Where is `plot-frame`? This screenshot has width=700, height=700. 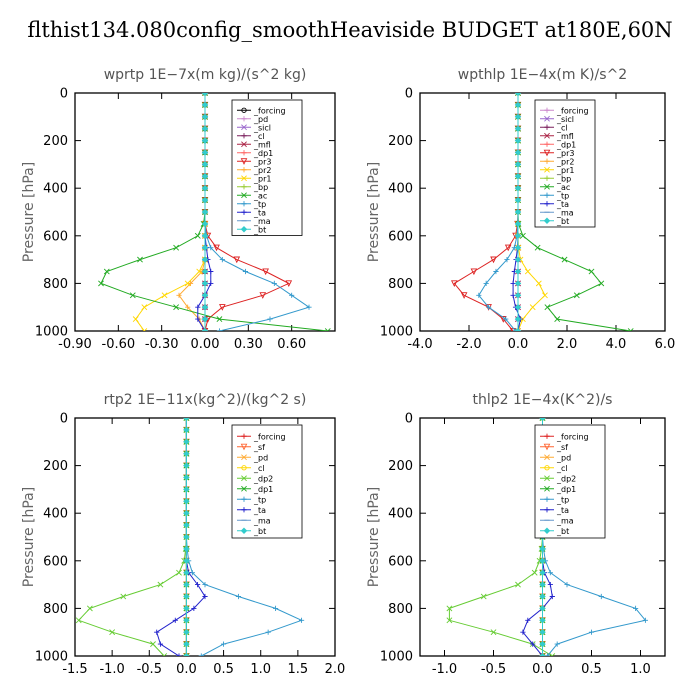
plot-frame is located at coordinates (205, 537).